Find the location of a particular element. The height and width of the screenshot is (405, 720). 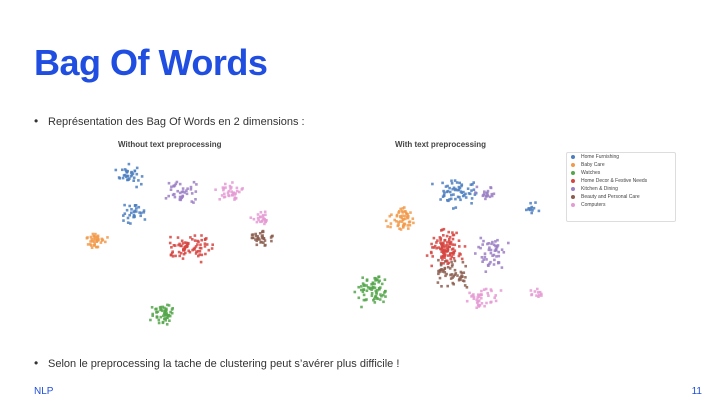

legend-label: Beauty and Personal Care is located at coordinates (610, 197).